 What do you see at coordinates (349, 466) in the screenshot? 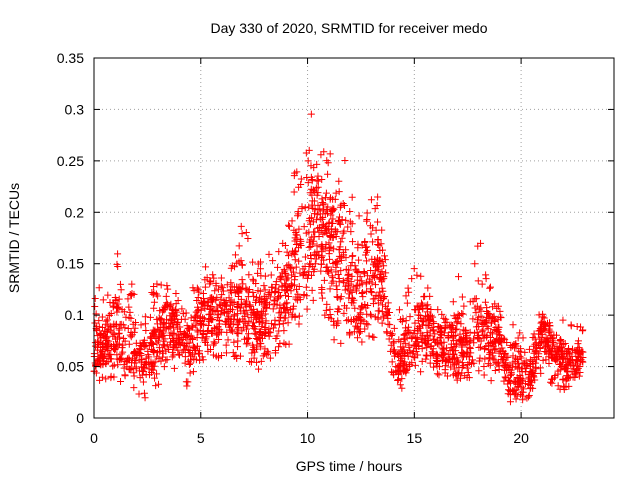
I see `x-axis-label: GPS time / hours` at bounding box center [349, 466].